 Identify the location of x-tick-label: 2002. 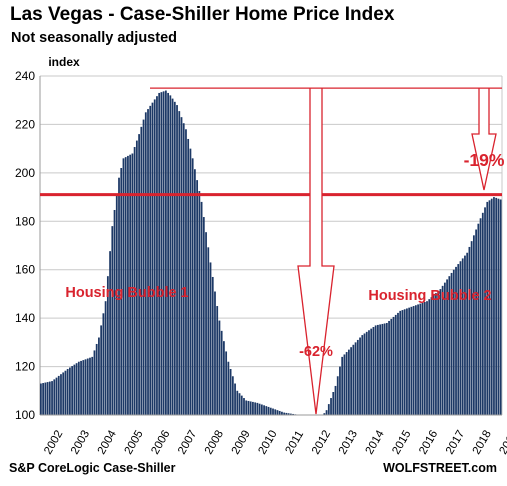
(53, 442).